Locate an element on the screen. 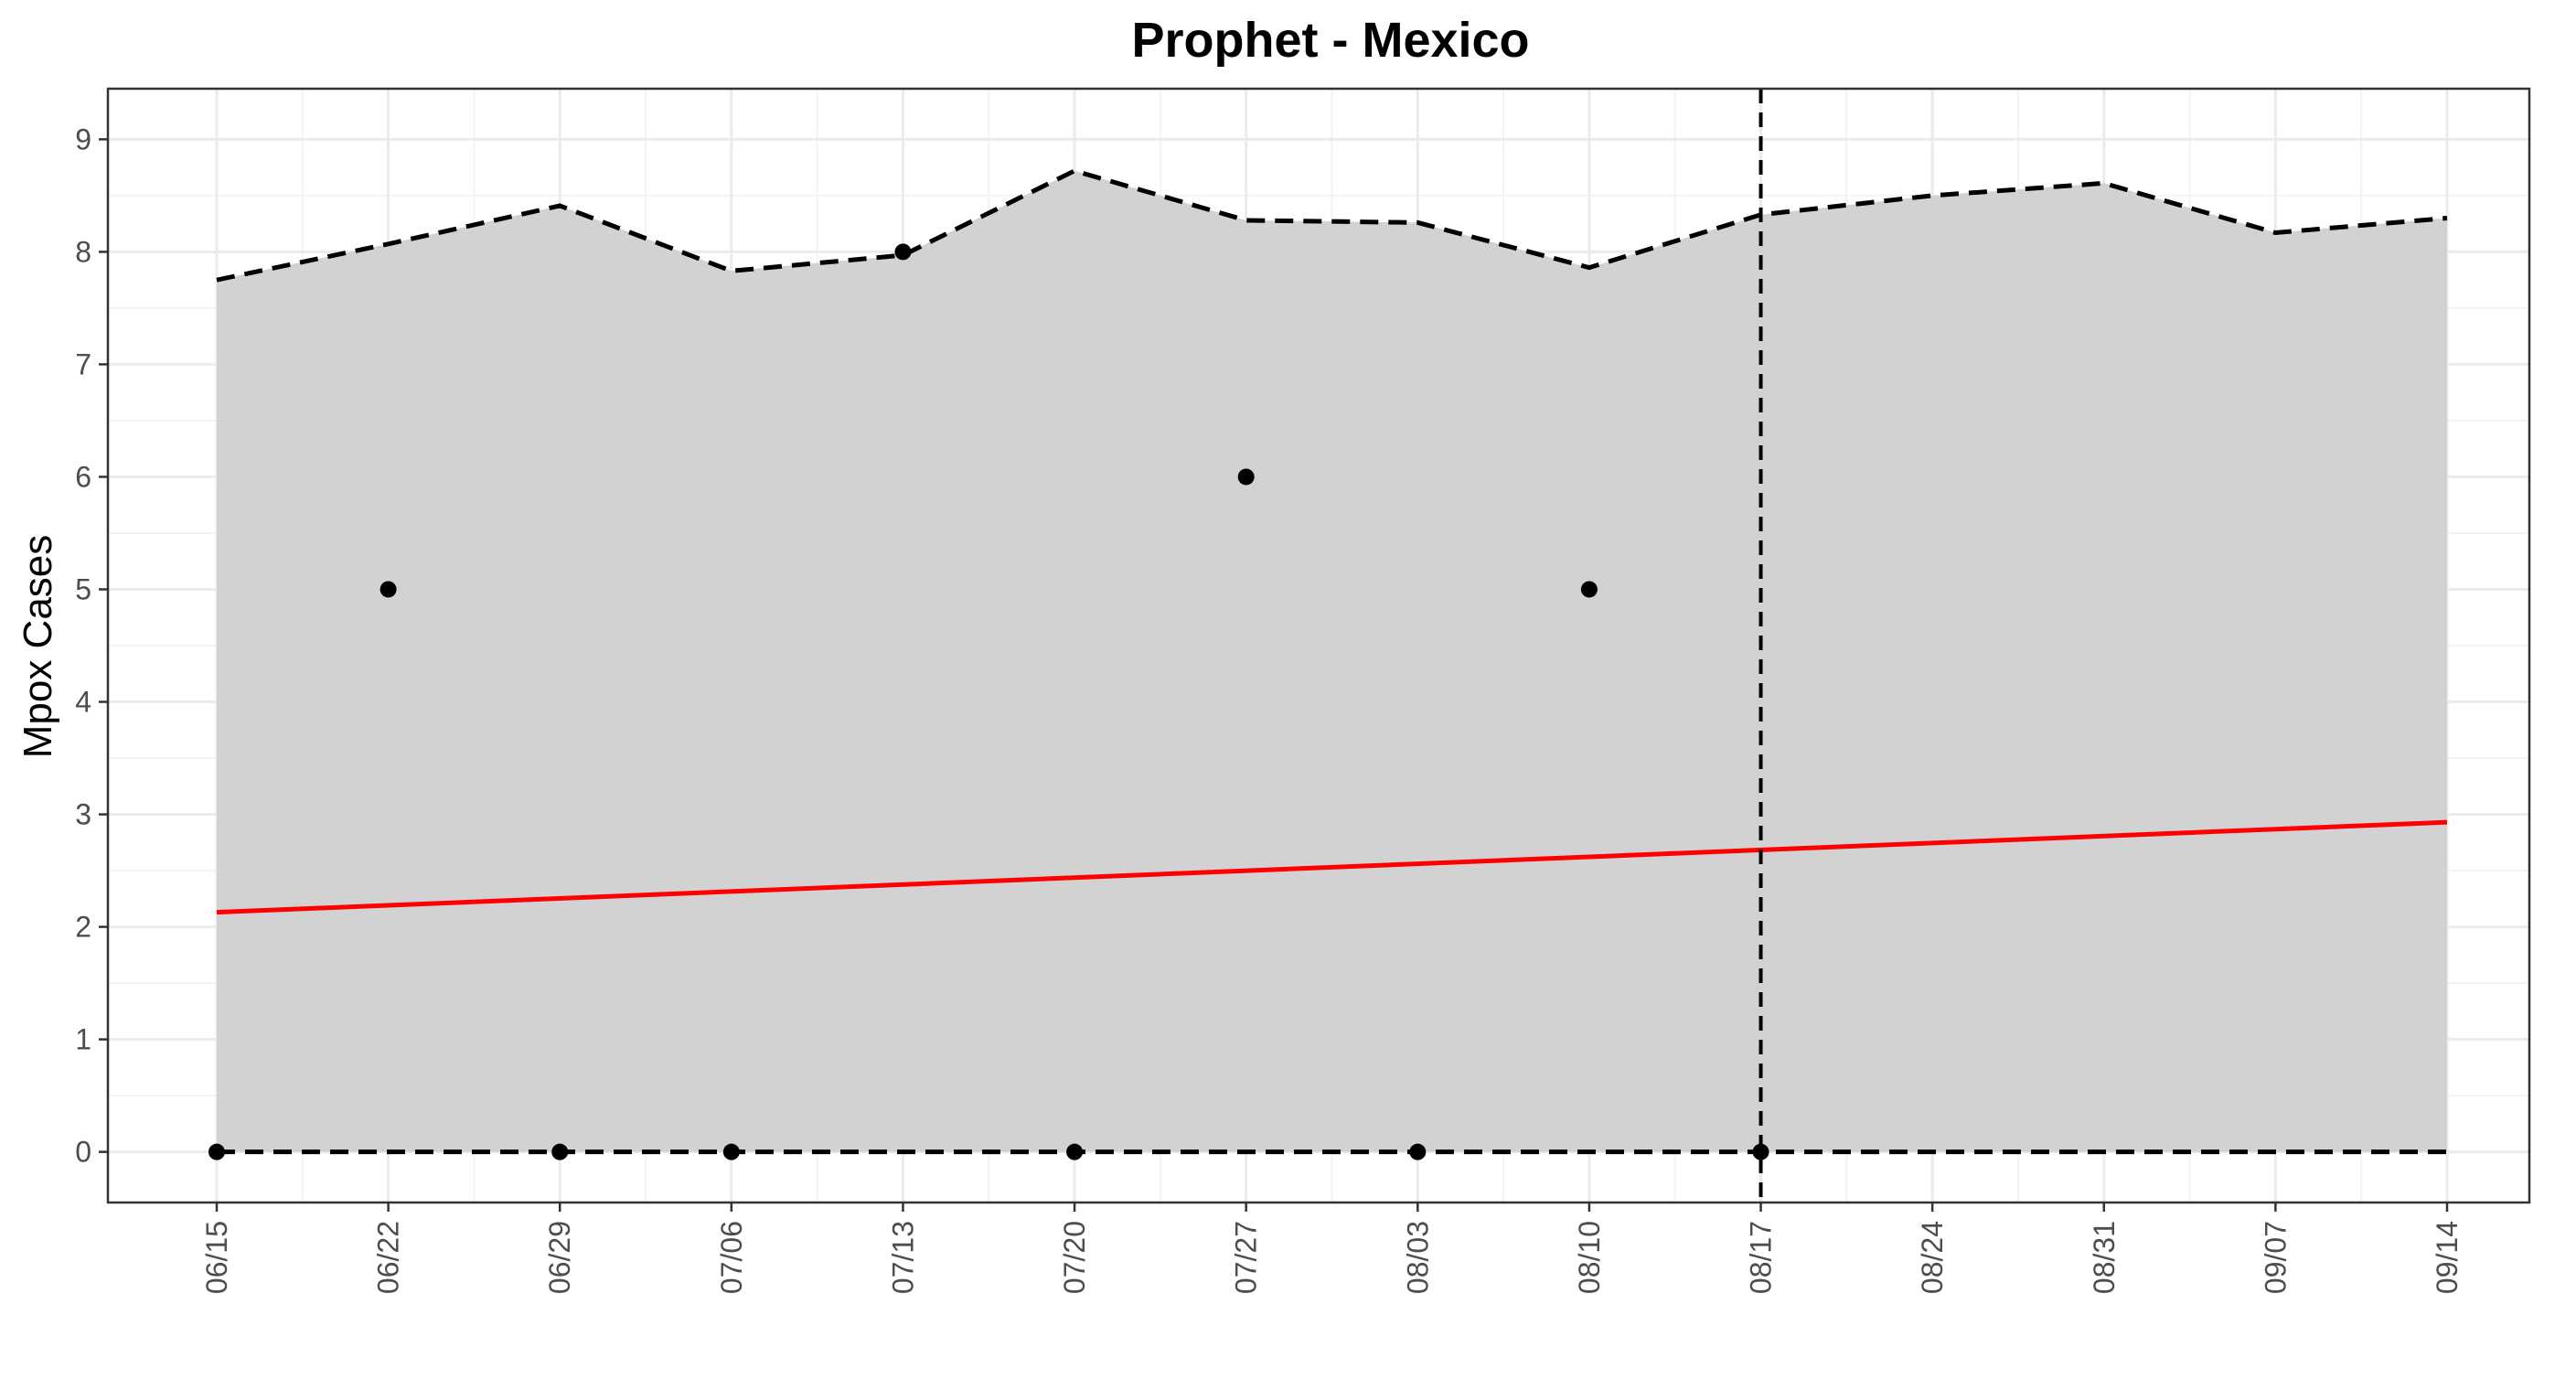  x-tick-label: 07/20 is located at coordinates (1074, 1257).